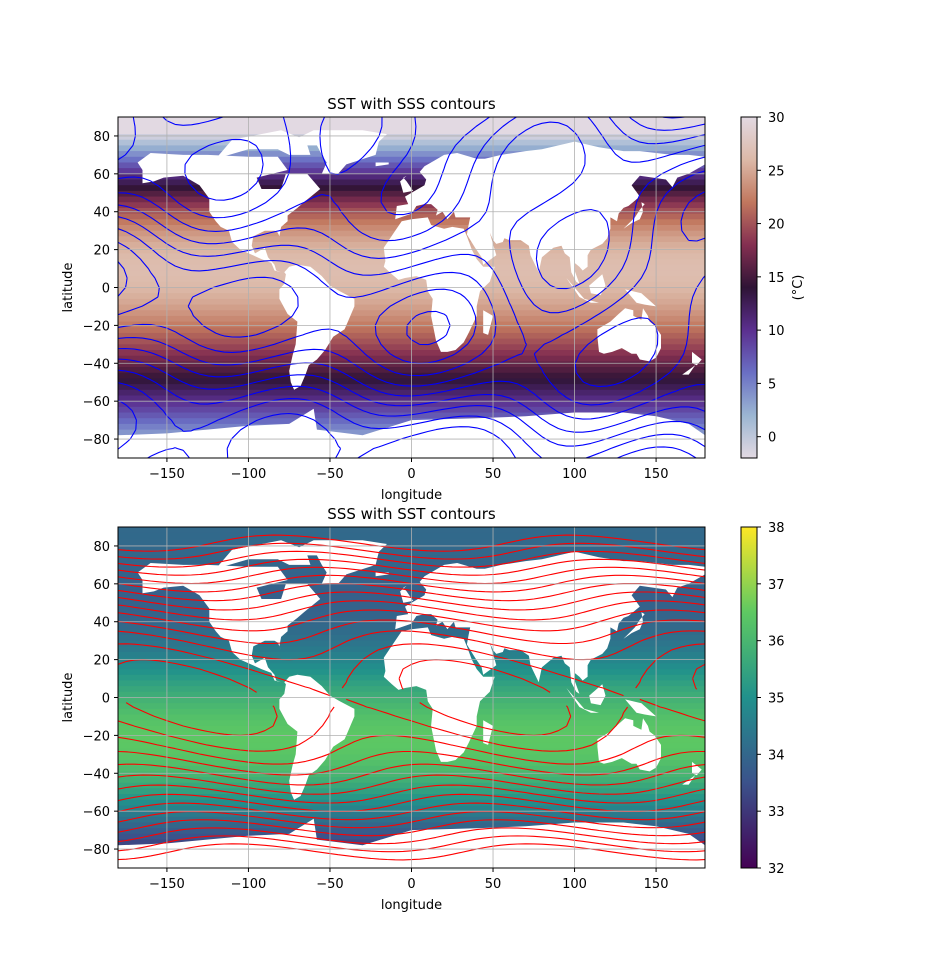 The height and width of the screenshot is (975, 946). What do you see at coordinates (776, 755) in the screenshot?
I see `colorbar-tick-label: 34` at bounding box center [776, 755].